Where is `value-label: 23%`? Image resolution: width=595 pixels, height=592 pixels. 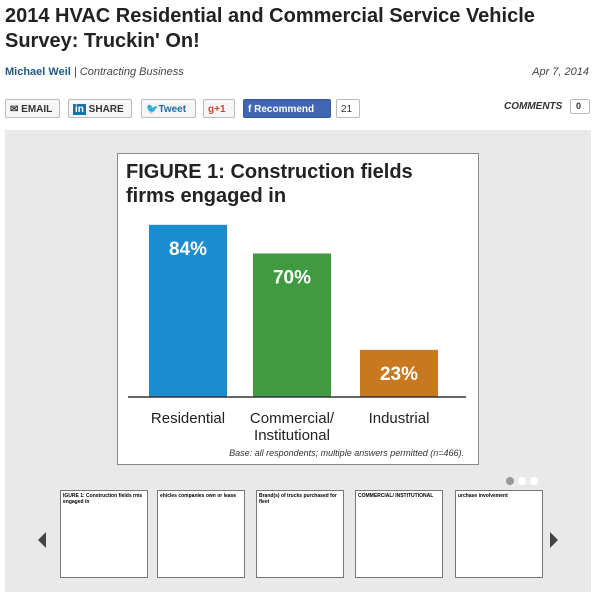
value-label: 23% is located at coordinates (399, 374).